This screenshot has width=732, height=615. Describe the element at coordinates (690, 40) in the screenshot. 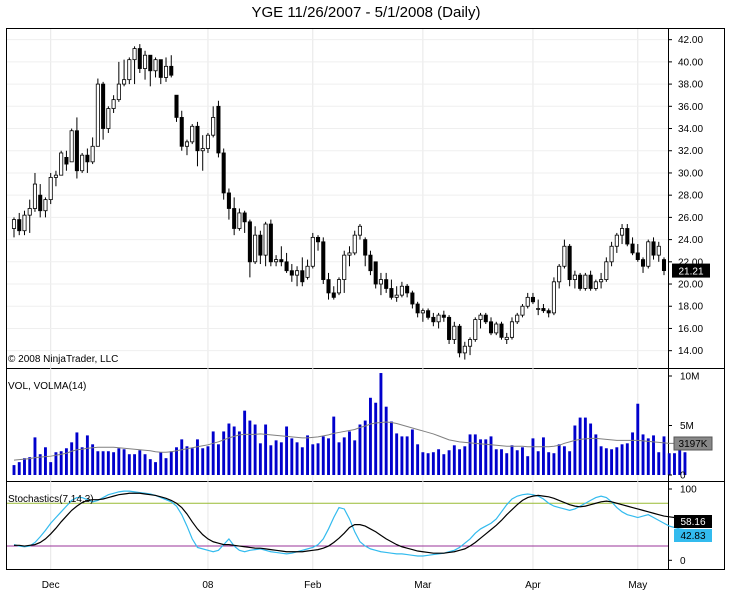

I see `price-tick-label: 42.00` at that location.